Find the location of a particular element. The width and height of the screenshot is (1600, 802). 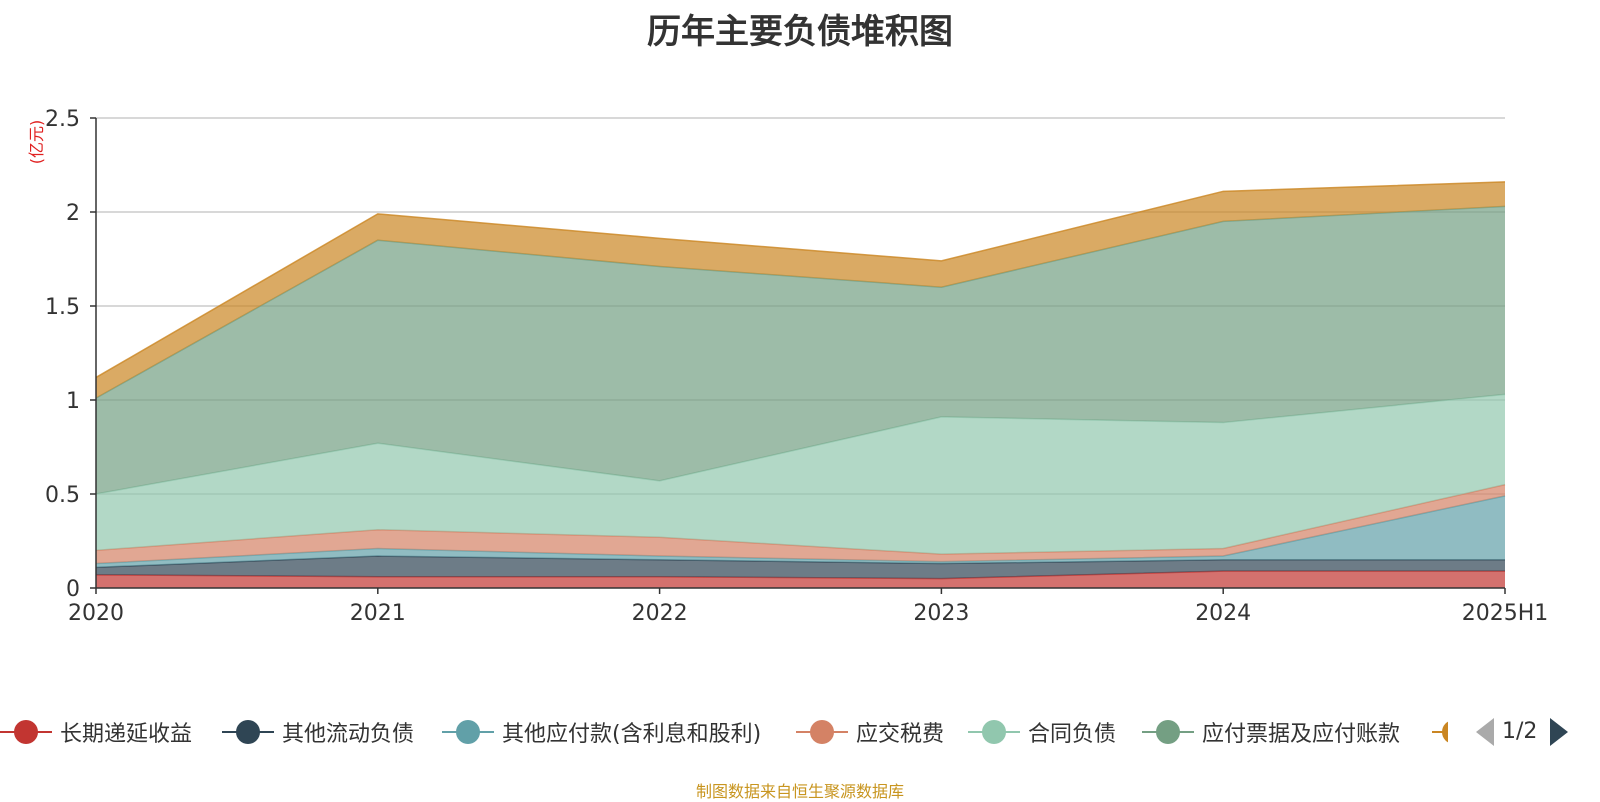

legend-item-3: 应交税费 is located at coordinates (870, 732).